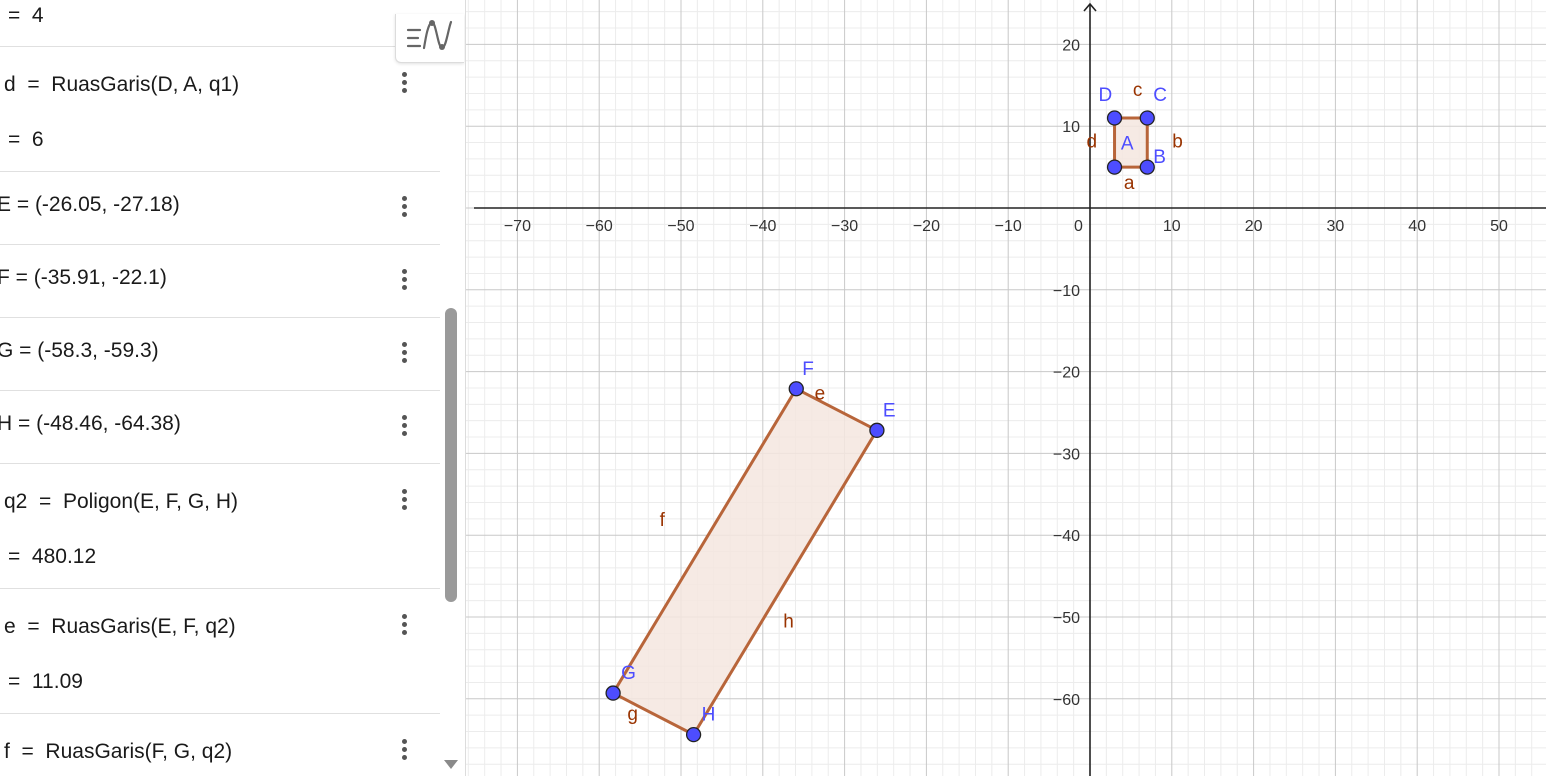 The height and width of the screenshot is (776, 1546). I want to click on x-tick-label: −30, so click(844, 226).